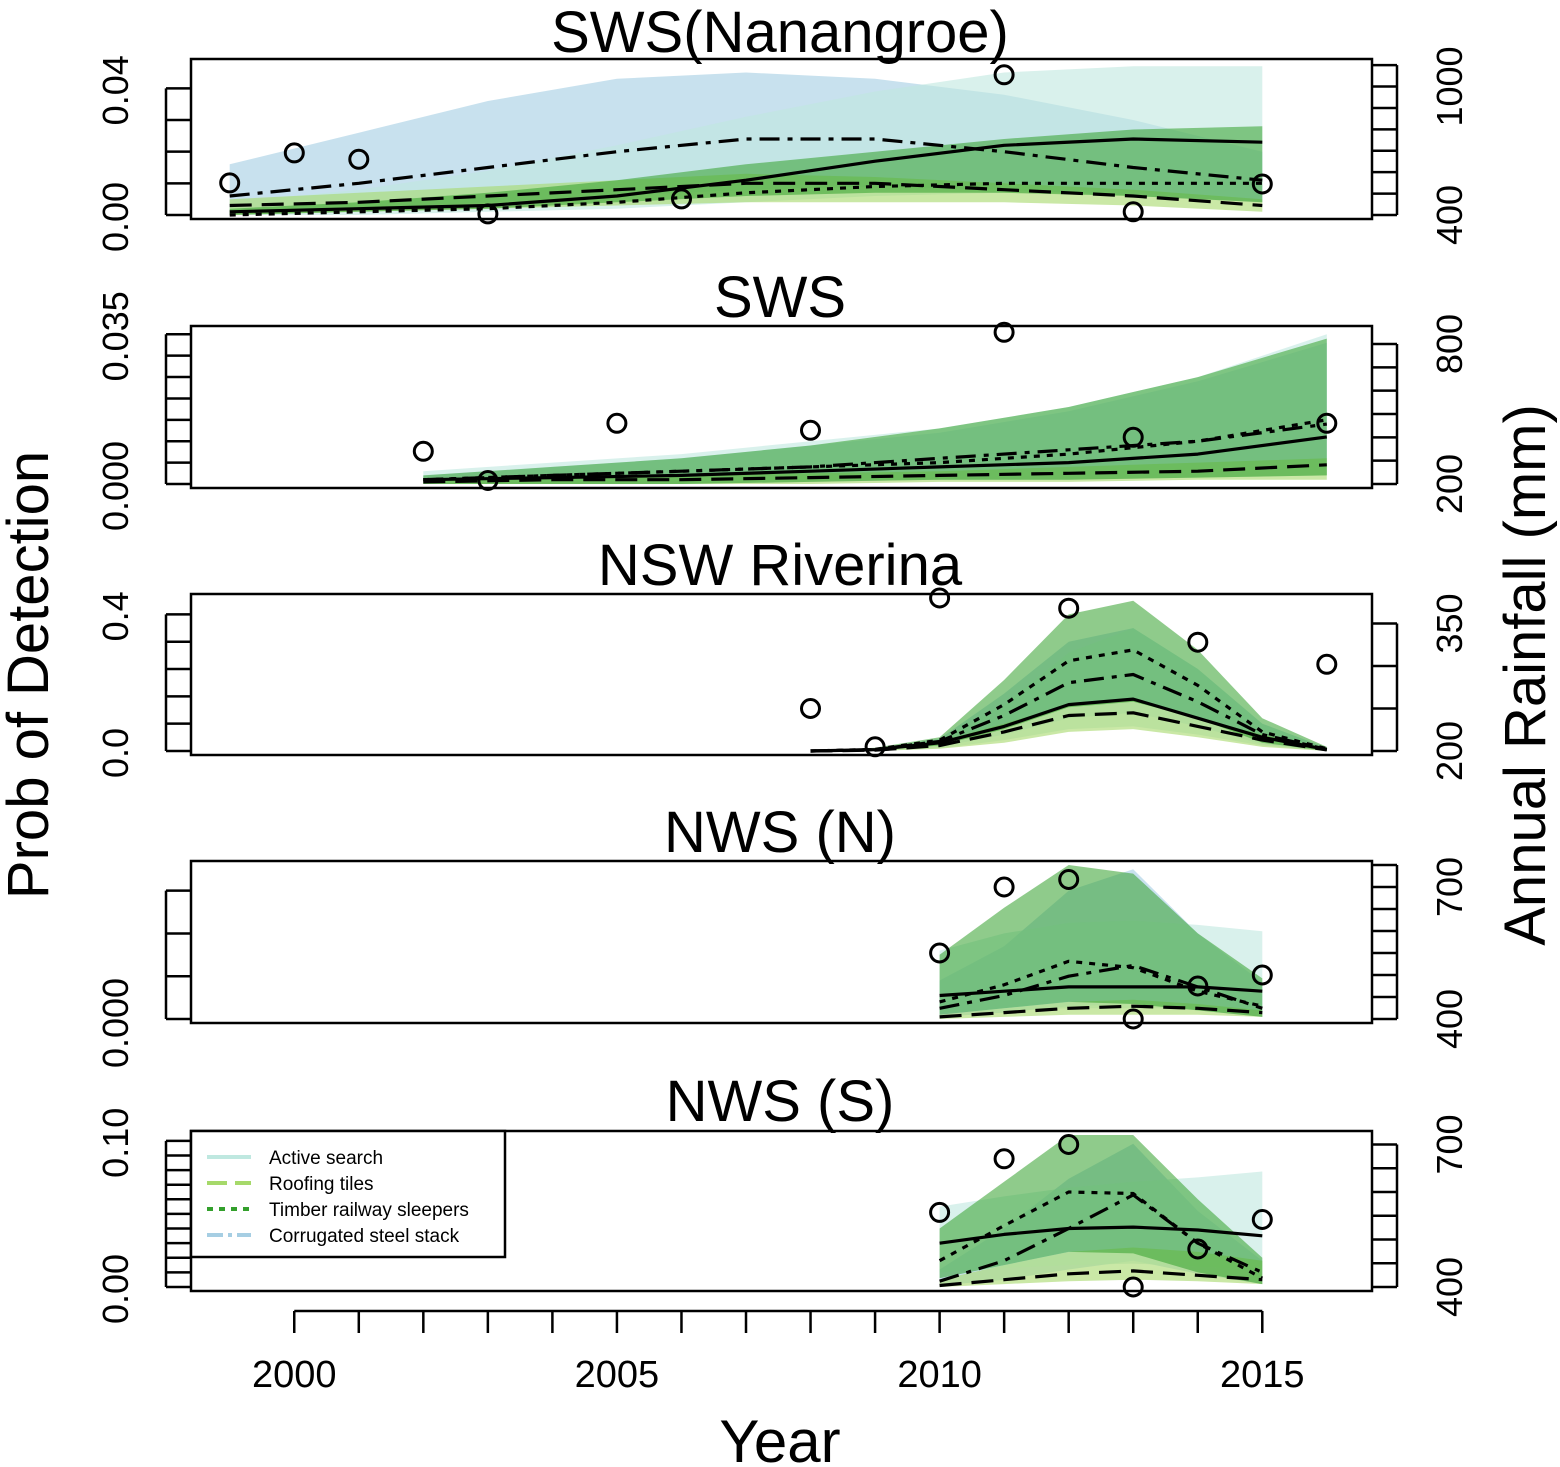 Image resolution: width=1560 pixels, height=1467 pixels. Describe the element at coordinates (939, 1375) in the screenshot. I see `x-tick-label: 2010` at that location.